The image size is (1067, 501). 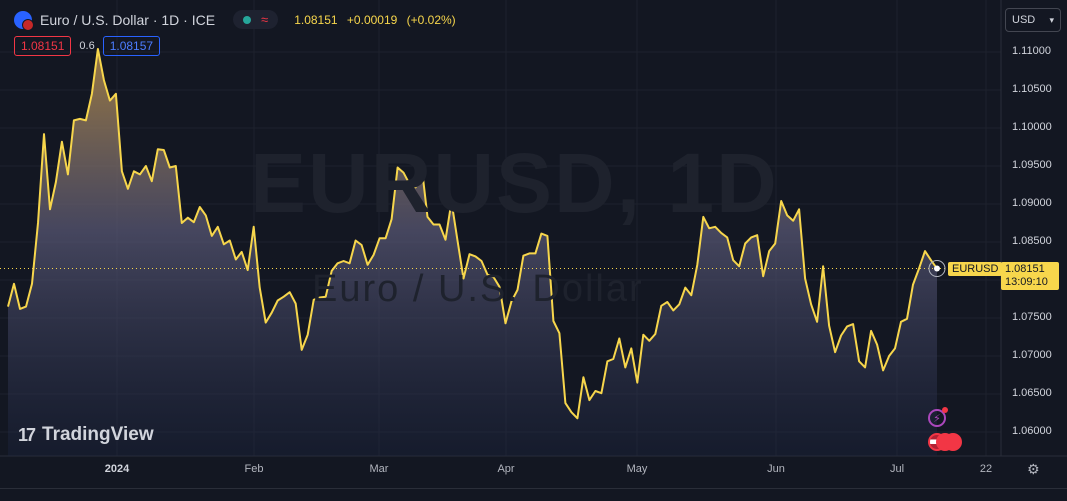 What do you see at coordinates (265, 19) in the screenshot?
I see `wave-icon: ≈` at bounding box center [265, 19].